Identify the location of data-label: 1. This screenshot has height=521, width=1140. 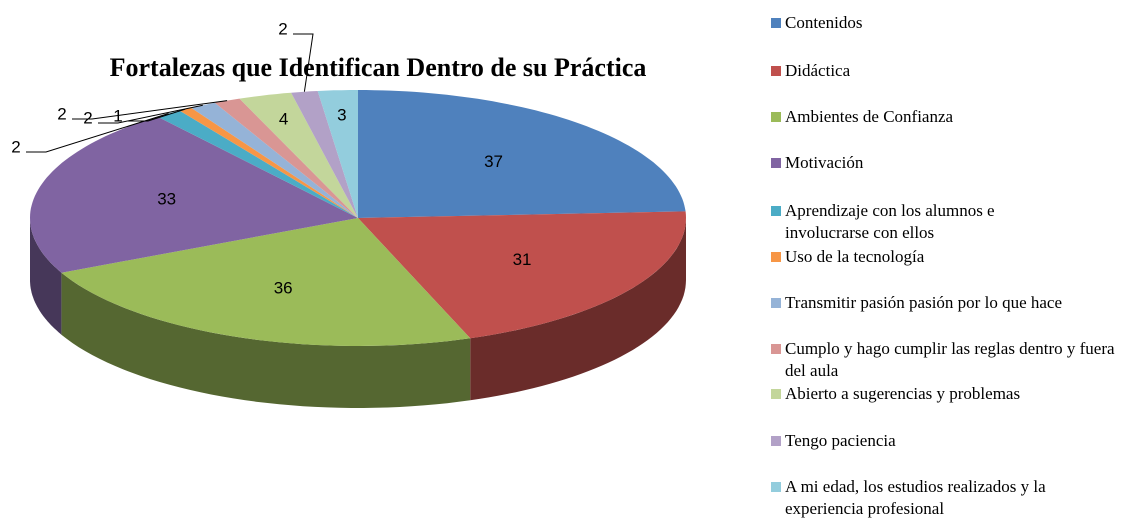
(117, 115).